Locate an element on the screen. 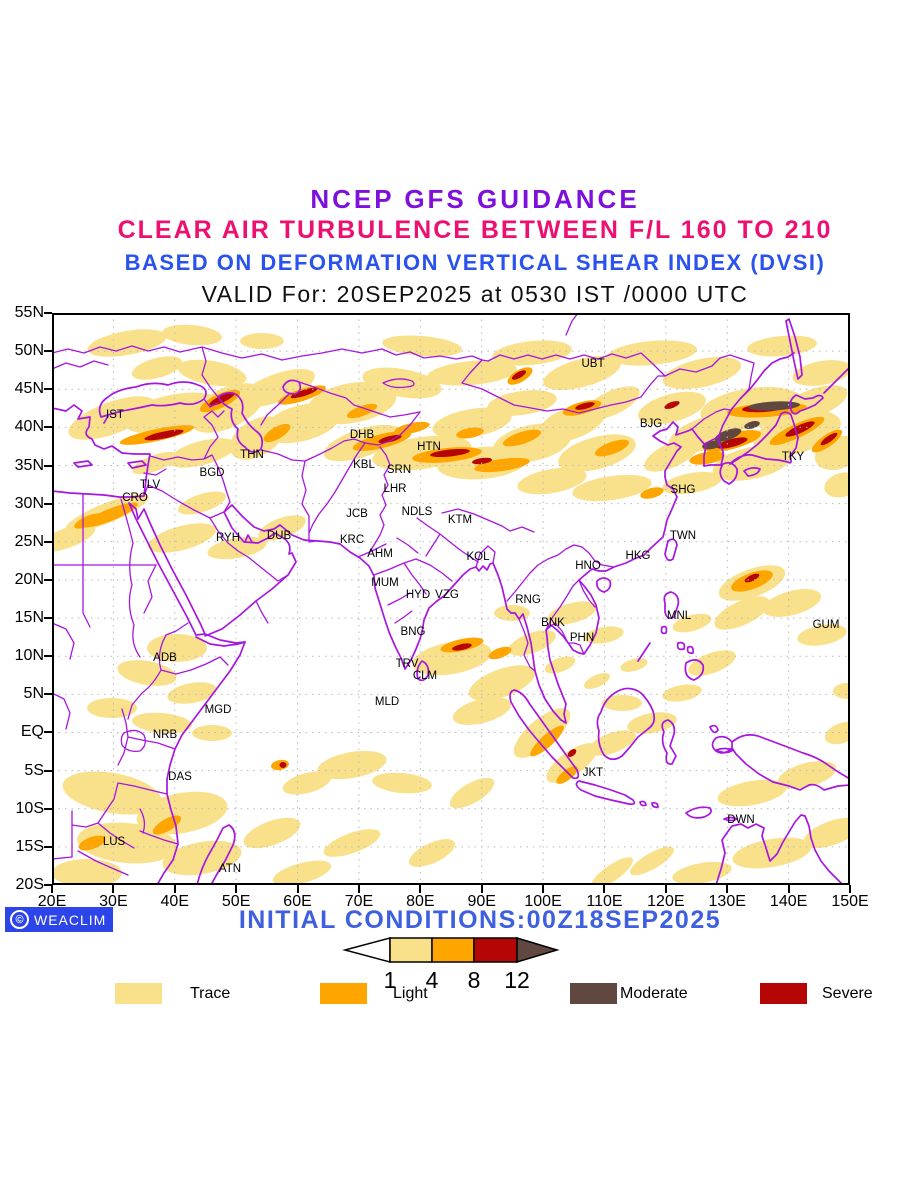 This screenshot has width=900, height=1200. station-label-AHM: AHM is located at coordinates (380, 554).